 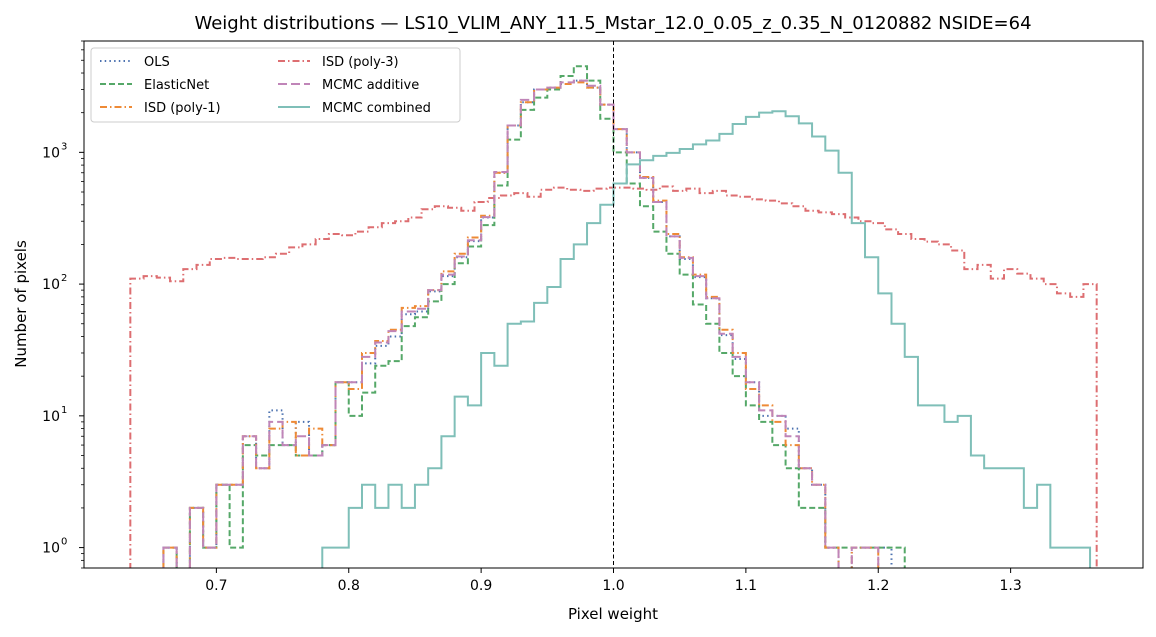 What do you see at coordinates (370, 85) in the screenshot?
I see `legend-label: MCMC additive` at bounding box center [370, 85].